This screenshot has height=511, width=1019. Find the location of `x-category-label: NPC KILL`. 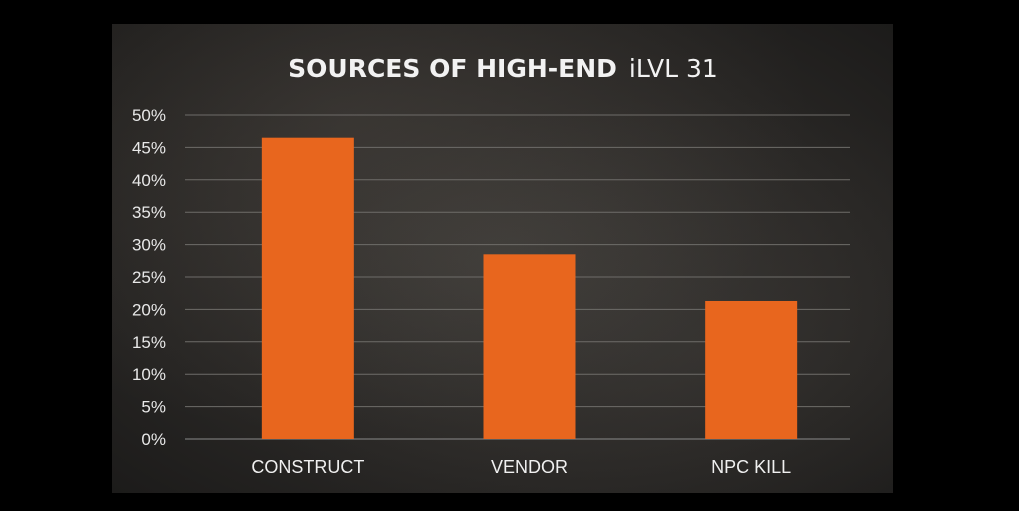

x-category-label: NPC KILL is located at coordinates (751, 467).